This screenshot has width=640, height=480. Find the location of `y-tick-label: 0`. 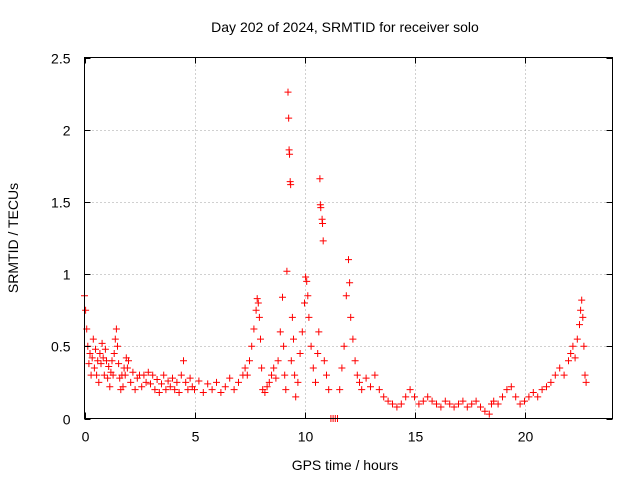

y-tick-label: 0 is located at coordinates (67, 420).